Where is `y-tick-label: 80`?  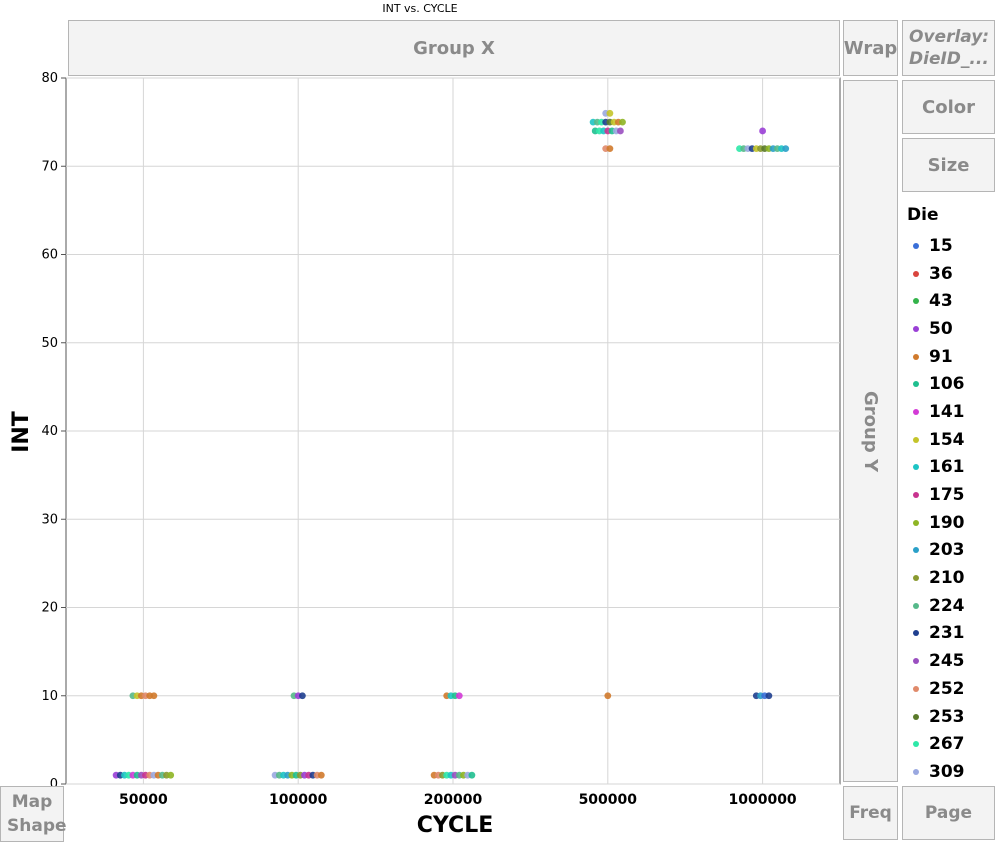 y-tick-label: 80 is located at coordinates (49, 78).